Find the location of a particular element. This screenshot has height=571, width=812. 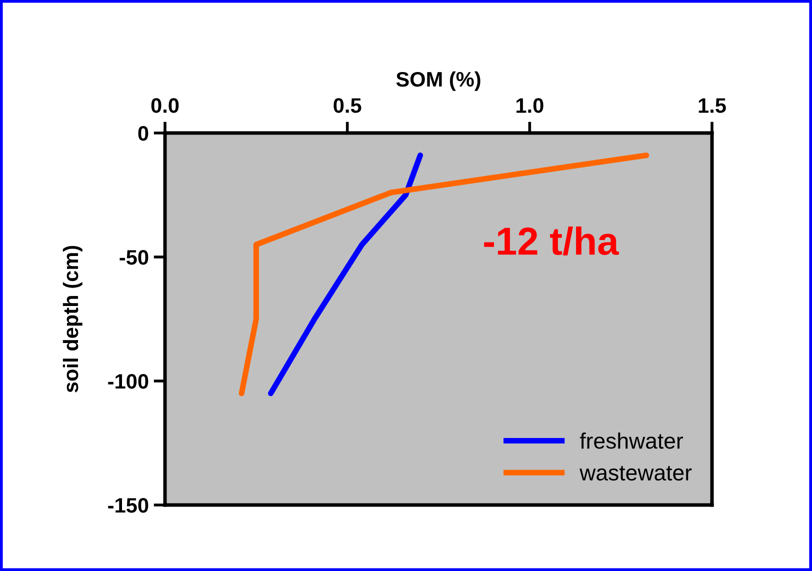

y-axis-title: soil depth (cm) is located at coordinates (72, 319).